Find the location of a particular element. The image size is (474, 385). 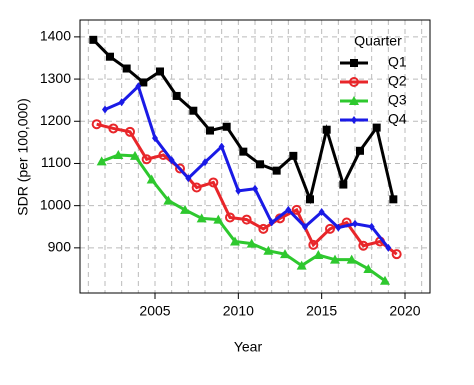

y-axis-label: SDR (per 100,000) is located at coordinates (23, 157).